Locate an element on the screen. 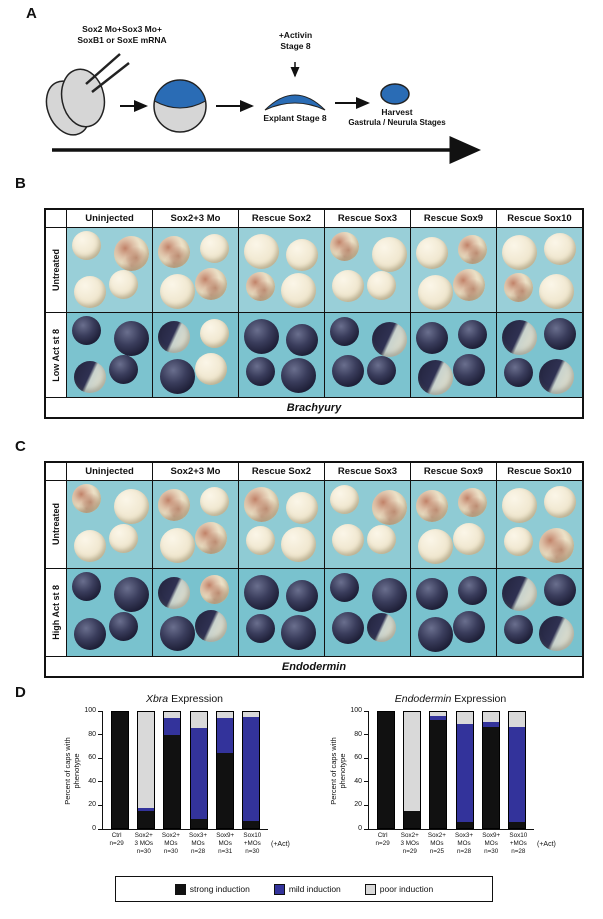 The height and width of the screenshot is (919, 603). column-header: Uninjected is located at coordinates (109, 471).